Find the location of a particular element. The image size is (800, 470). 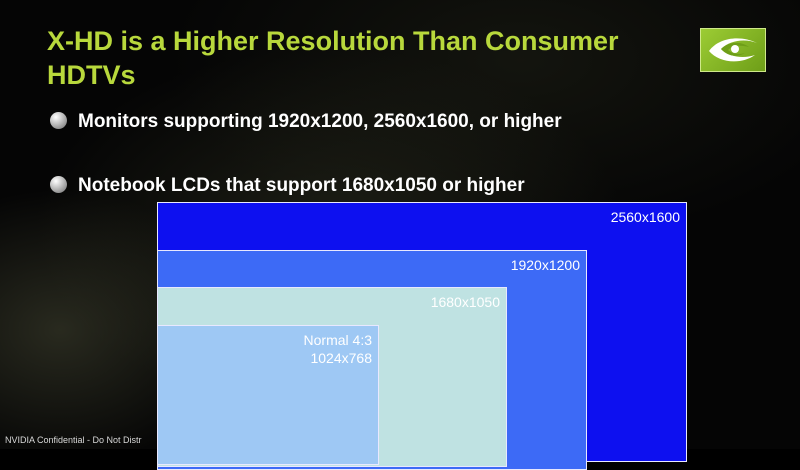

resolution-label: 1920x1200 is located at coordinates (545, 265).